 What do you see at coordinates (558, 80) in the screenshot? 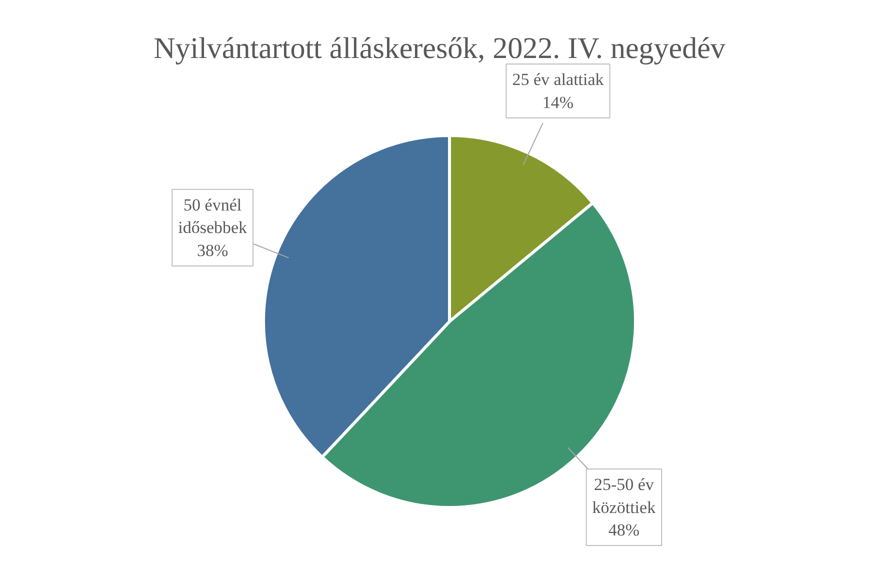
I see `slice-label: 25 év alattiak` at bounding box center [558, 80].